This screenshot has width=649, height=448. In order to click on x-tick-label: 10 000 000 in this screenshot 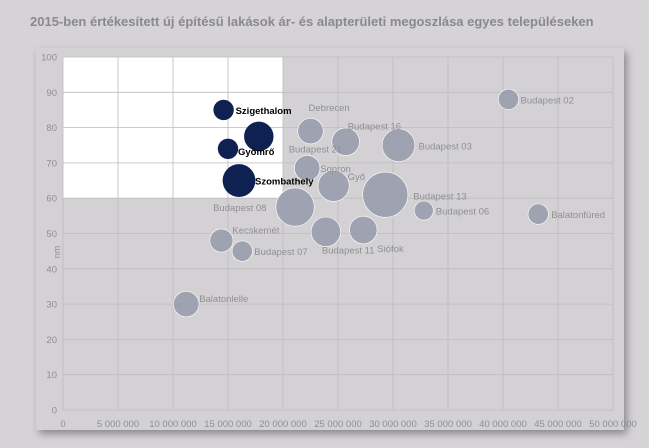, I will do `click(173, 424)`.